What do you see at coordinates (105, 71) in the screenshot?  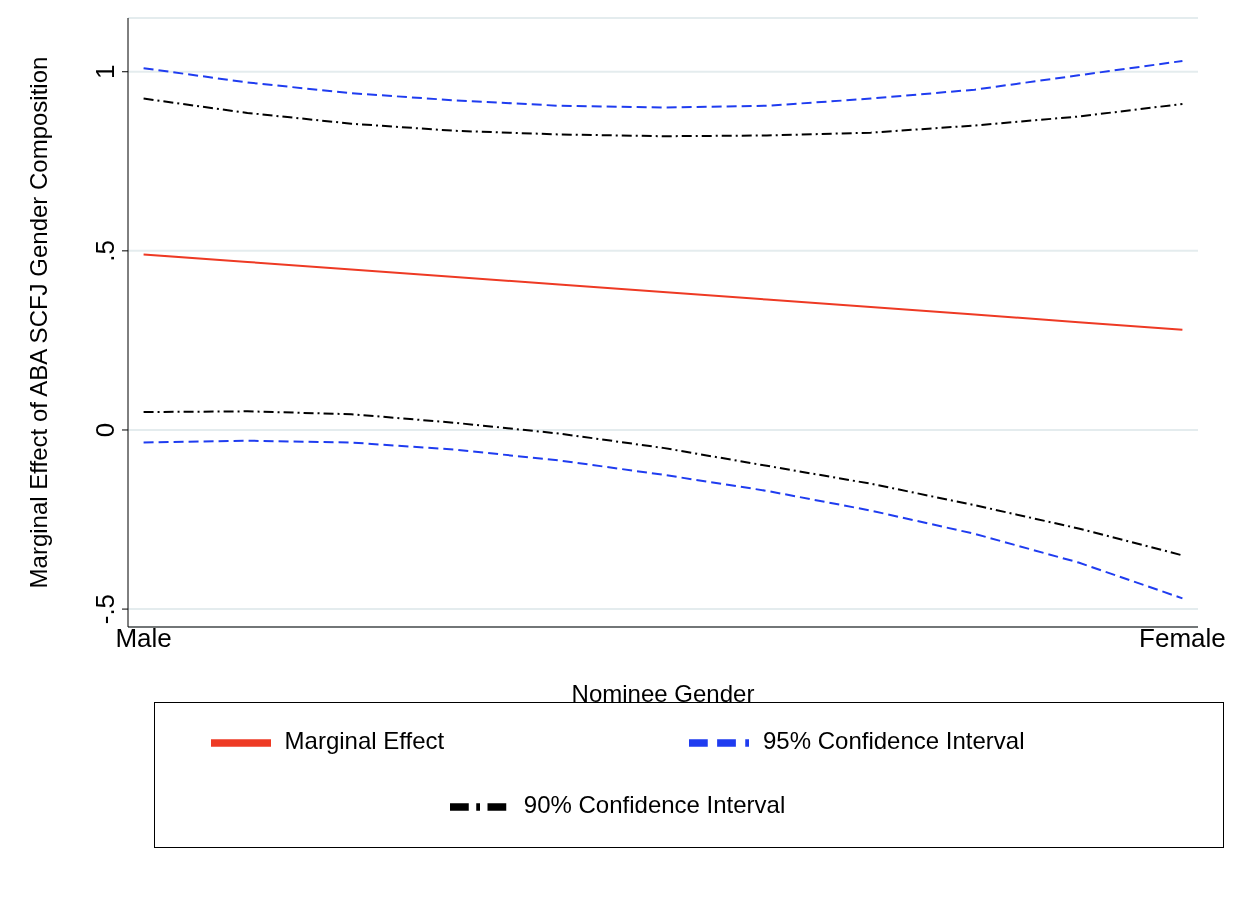 I see `y-tick-label: 1` at bounding box center [105, 71].